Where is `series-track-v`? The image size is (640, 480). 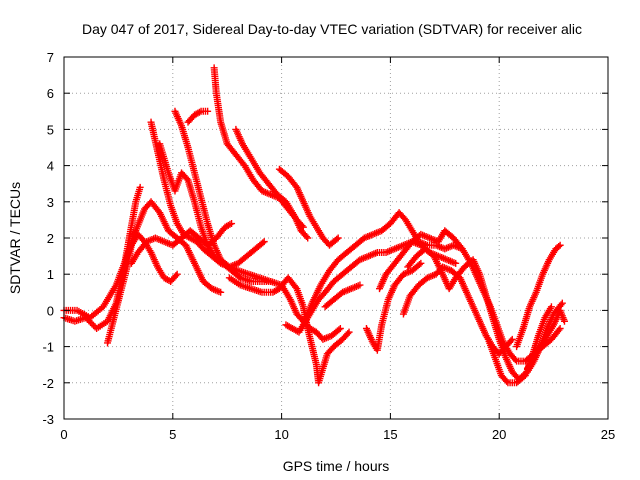 series-track-v is located at coordinates (545, 339).